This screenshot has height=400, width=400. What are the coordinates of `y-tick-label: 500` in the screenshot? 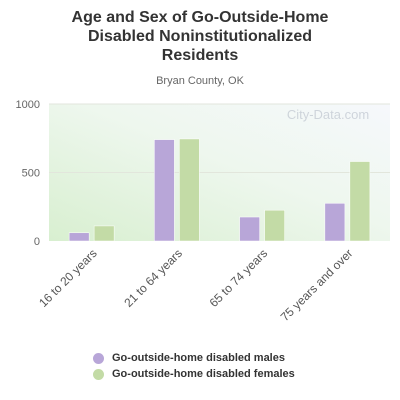 It's located at (31, 174).